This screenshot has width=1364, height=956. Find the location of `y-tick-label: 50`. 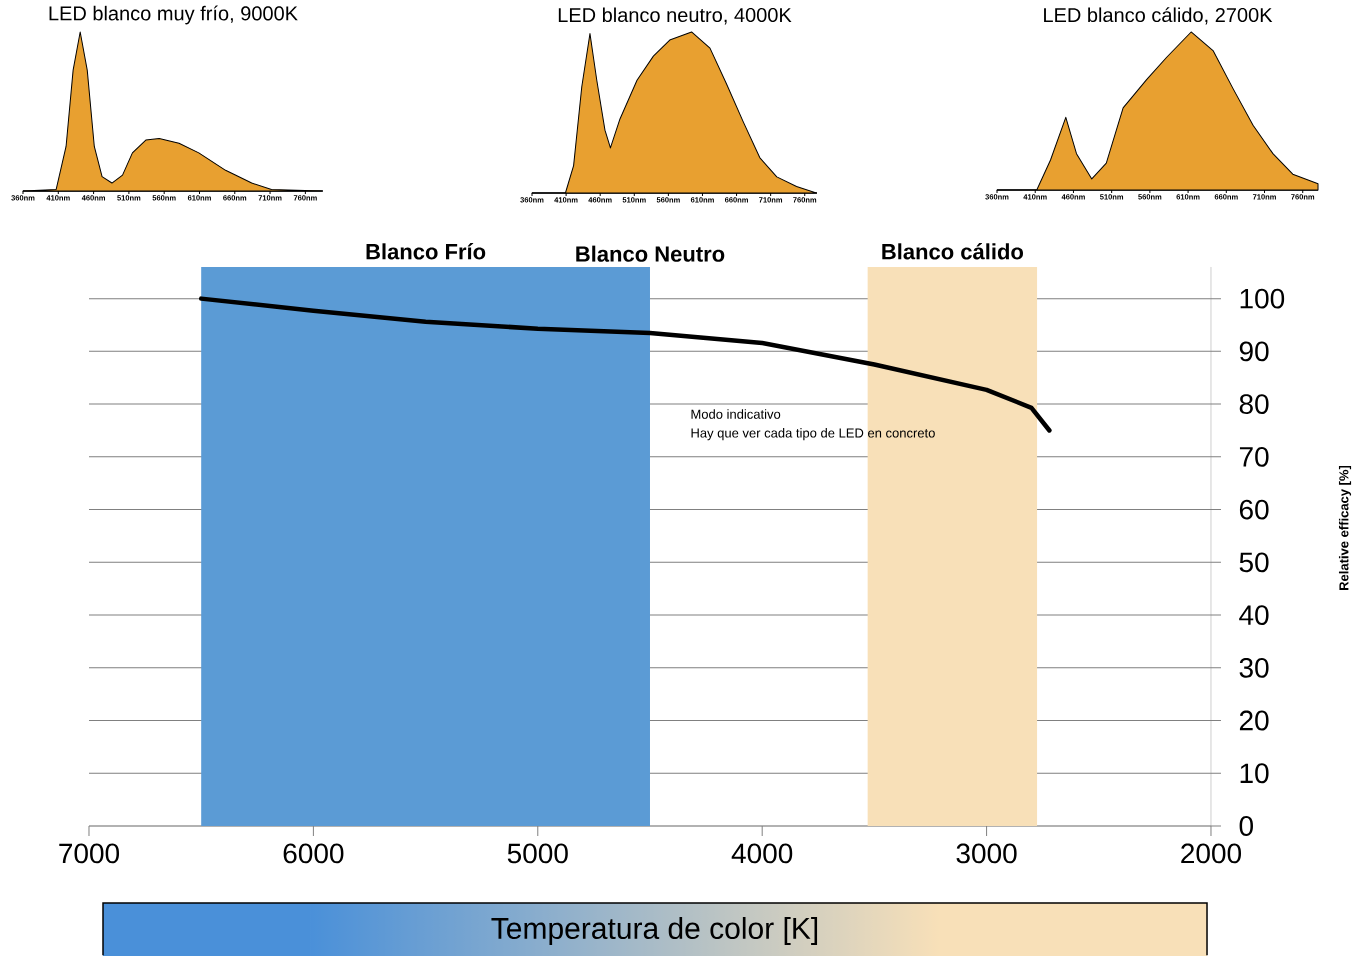

y-tick-label: 50 is located at coordinates (1254, 562).